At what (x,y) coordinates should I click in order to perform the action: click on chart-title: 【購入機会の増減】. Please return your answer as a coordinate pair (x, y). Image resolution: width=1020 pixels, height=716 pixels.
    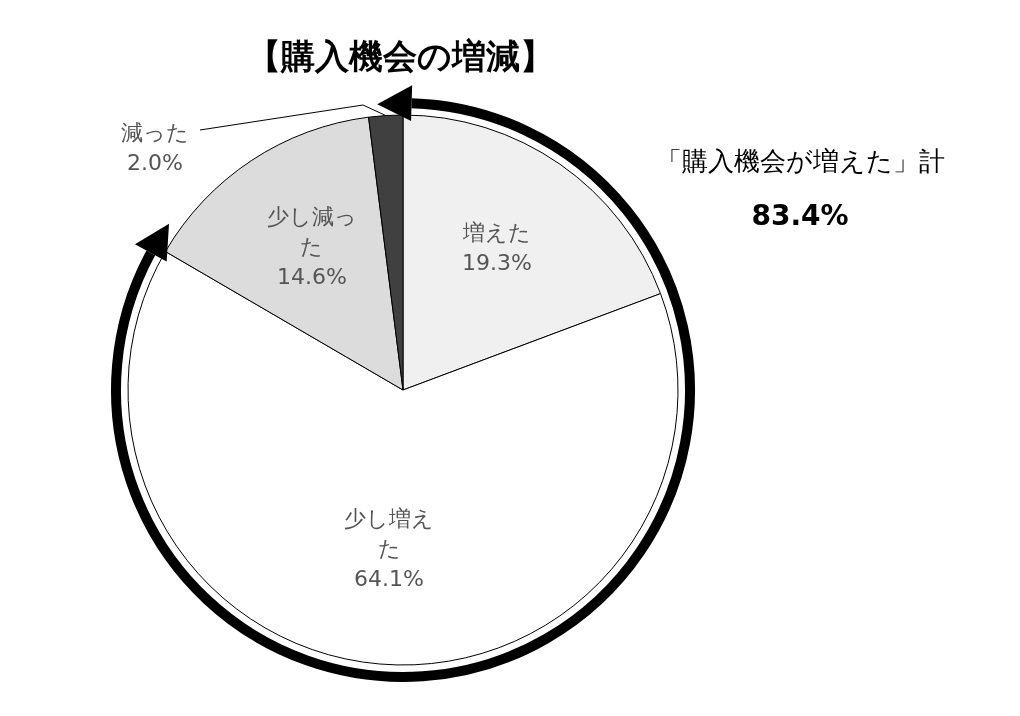
    Looking at the image, I should click on (400, 56).